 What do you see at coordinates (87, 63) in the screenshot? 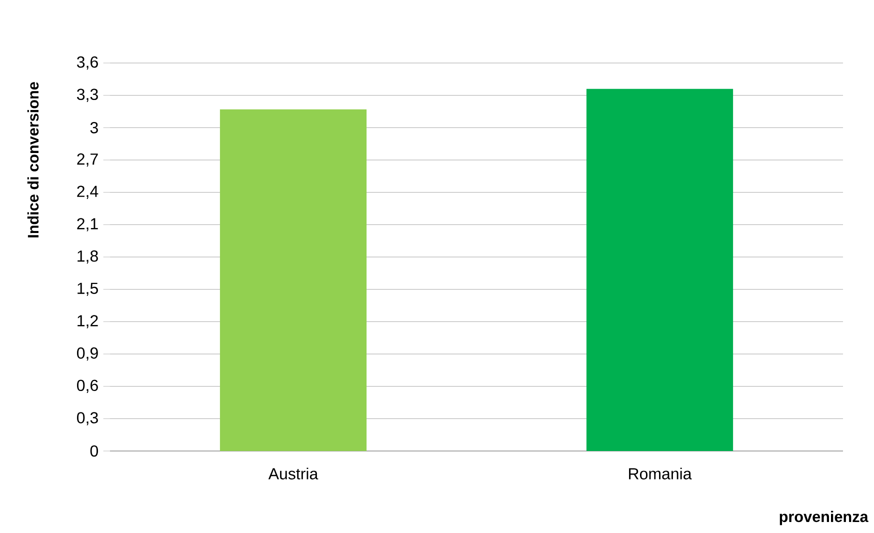
I see `y-tick-label: 3,6` at bounding box center [87, 63].